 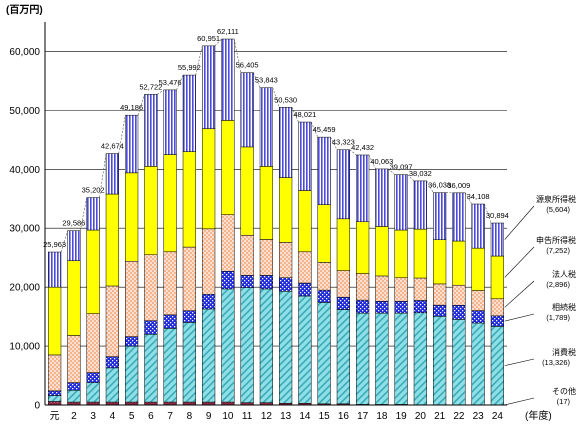 What do you see at coordinates (208, 38) in the screenshot?
I see `total-label: 60,951` at bounding box center [208, 38].